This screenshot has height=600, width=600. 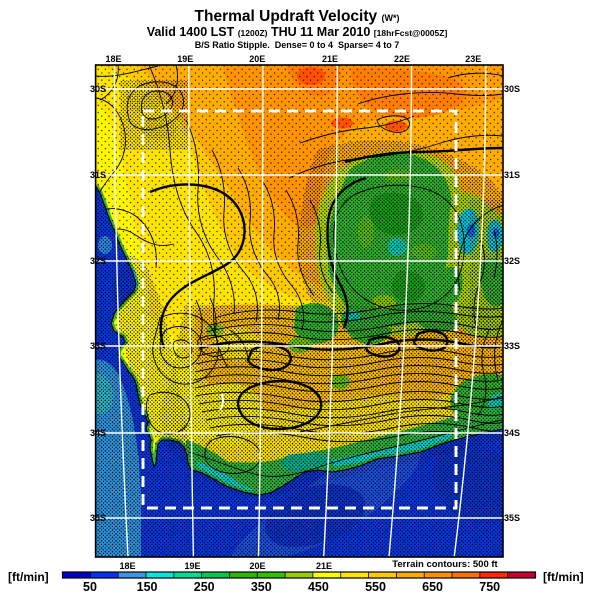 What do you see at coordinates (473, 59) in the screenshot?
I see `svg-text: 23E` at bounding box center [473, 59].